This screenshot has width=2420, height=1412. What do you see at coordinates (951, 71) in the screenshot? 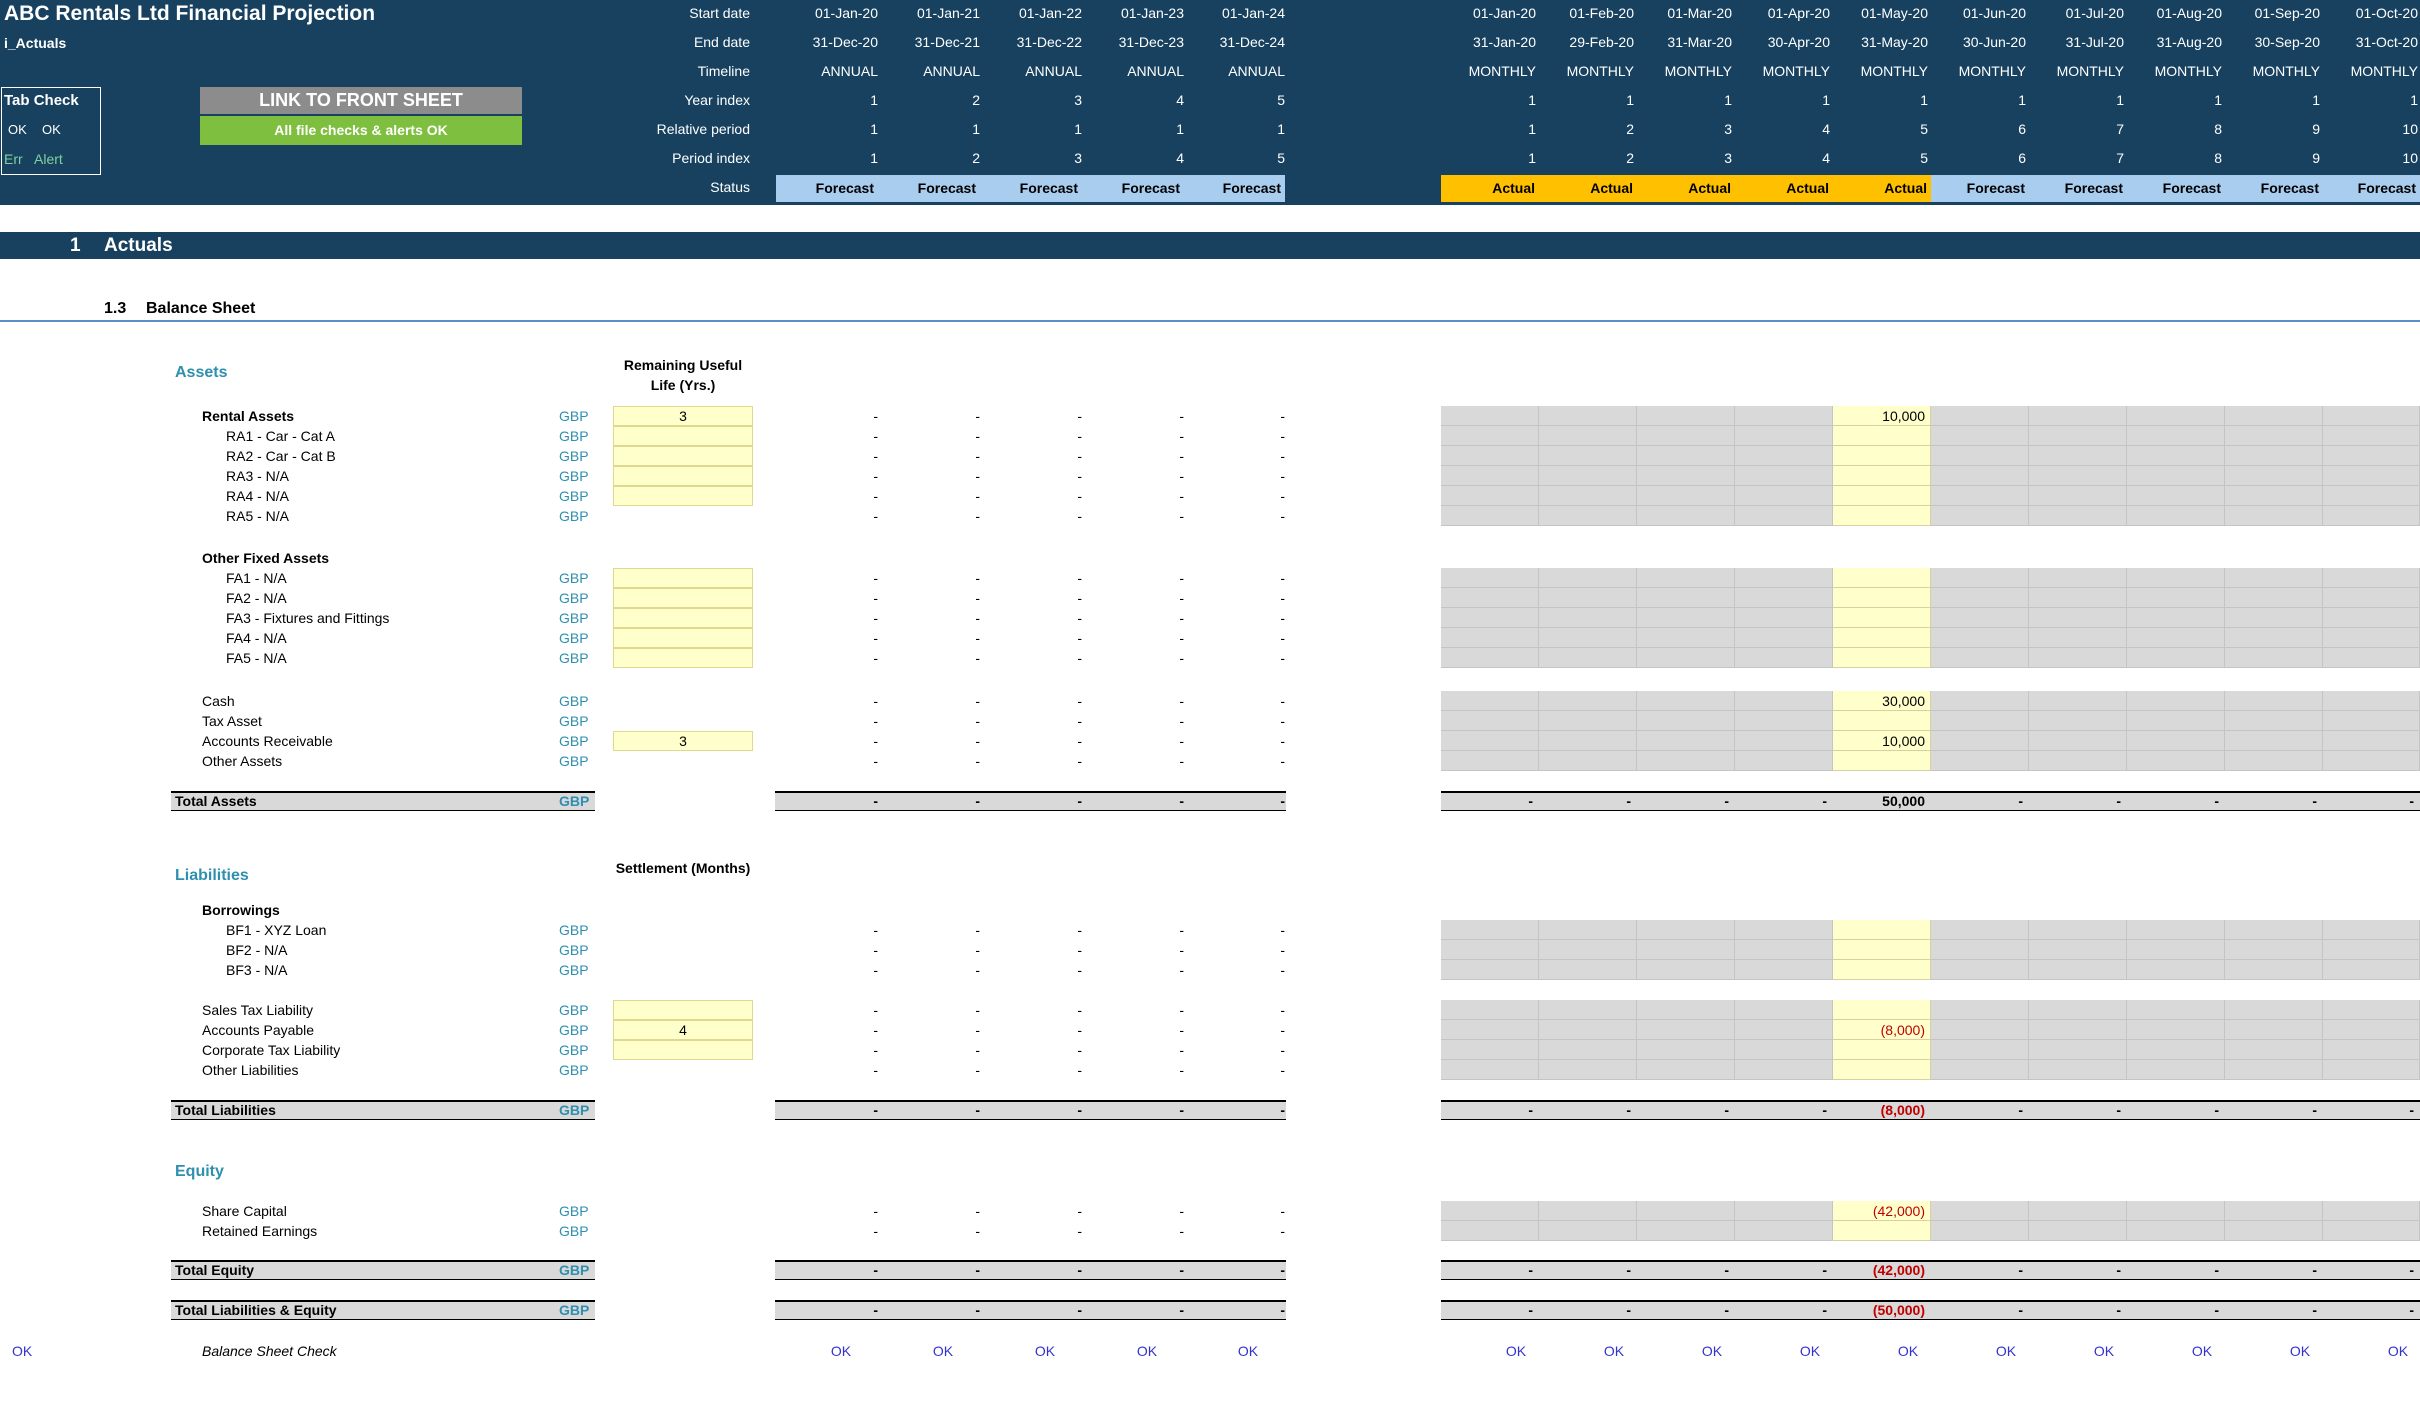
I see `annual-timeline-cell: ANNUAL` at bounding box center [951, 71].